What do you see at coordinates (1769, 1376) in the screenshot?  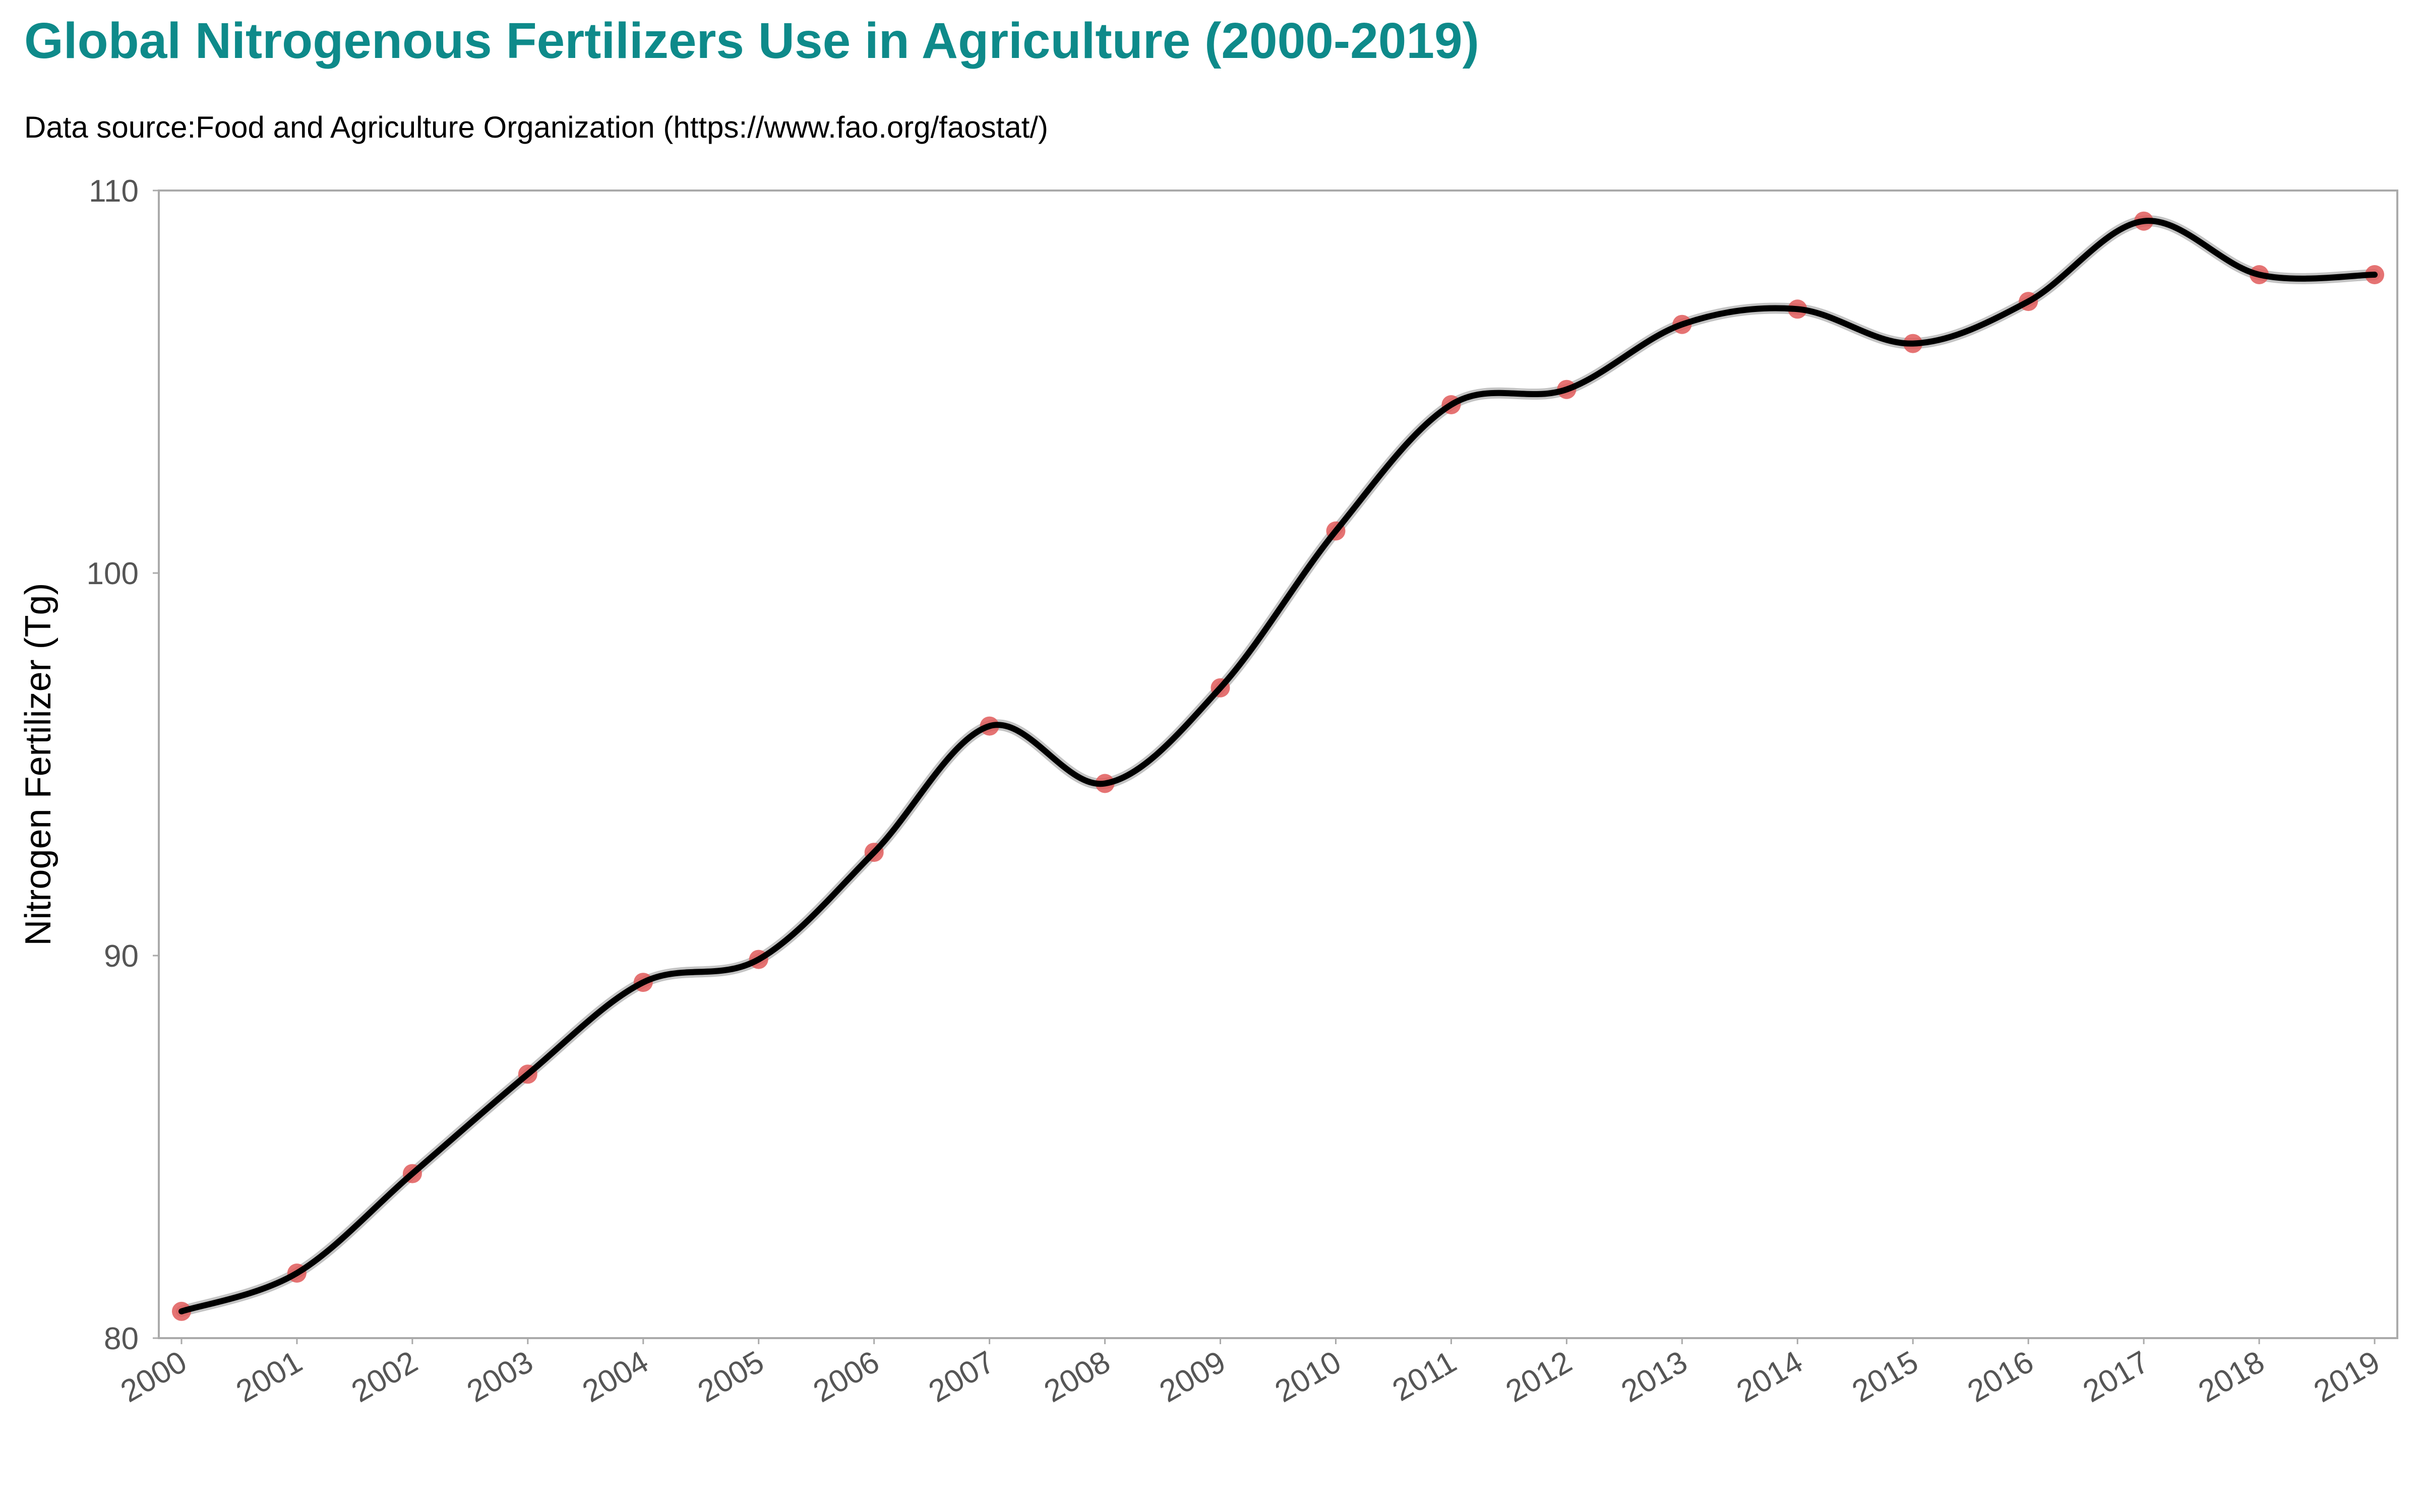 I see `x-tick-label: 2014` at bounding box center [1769, 1376].